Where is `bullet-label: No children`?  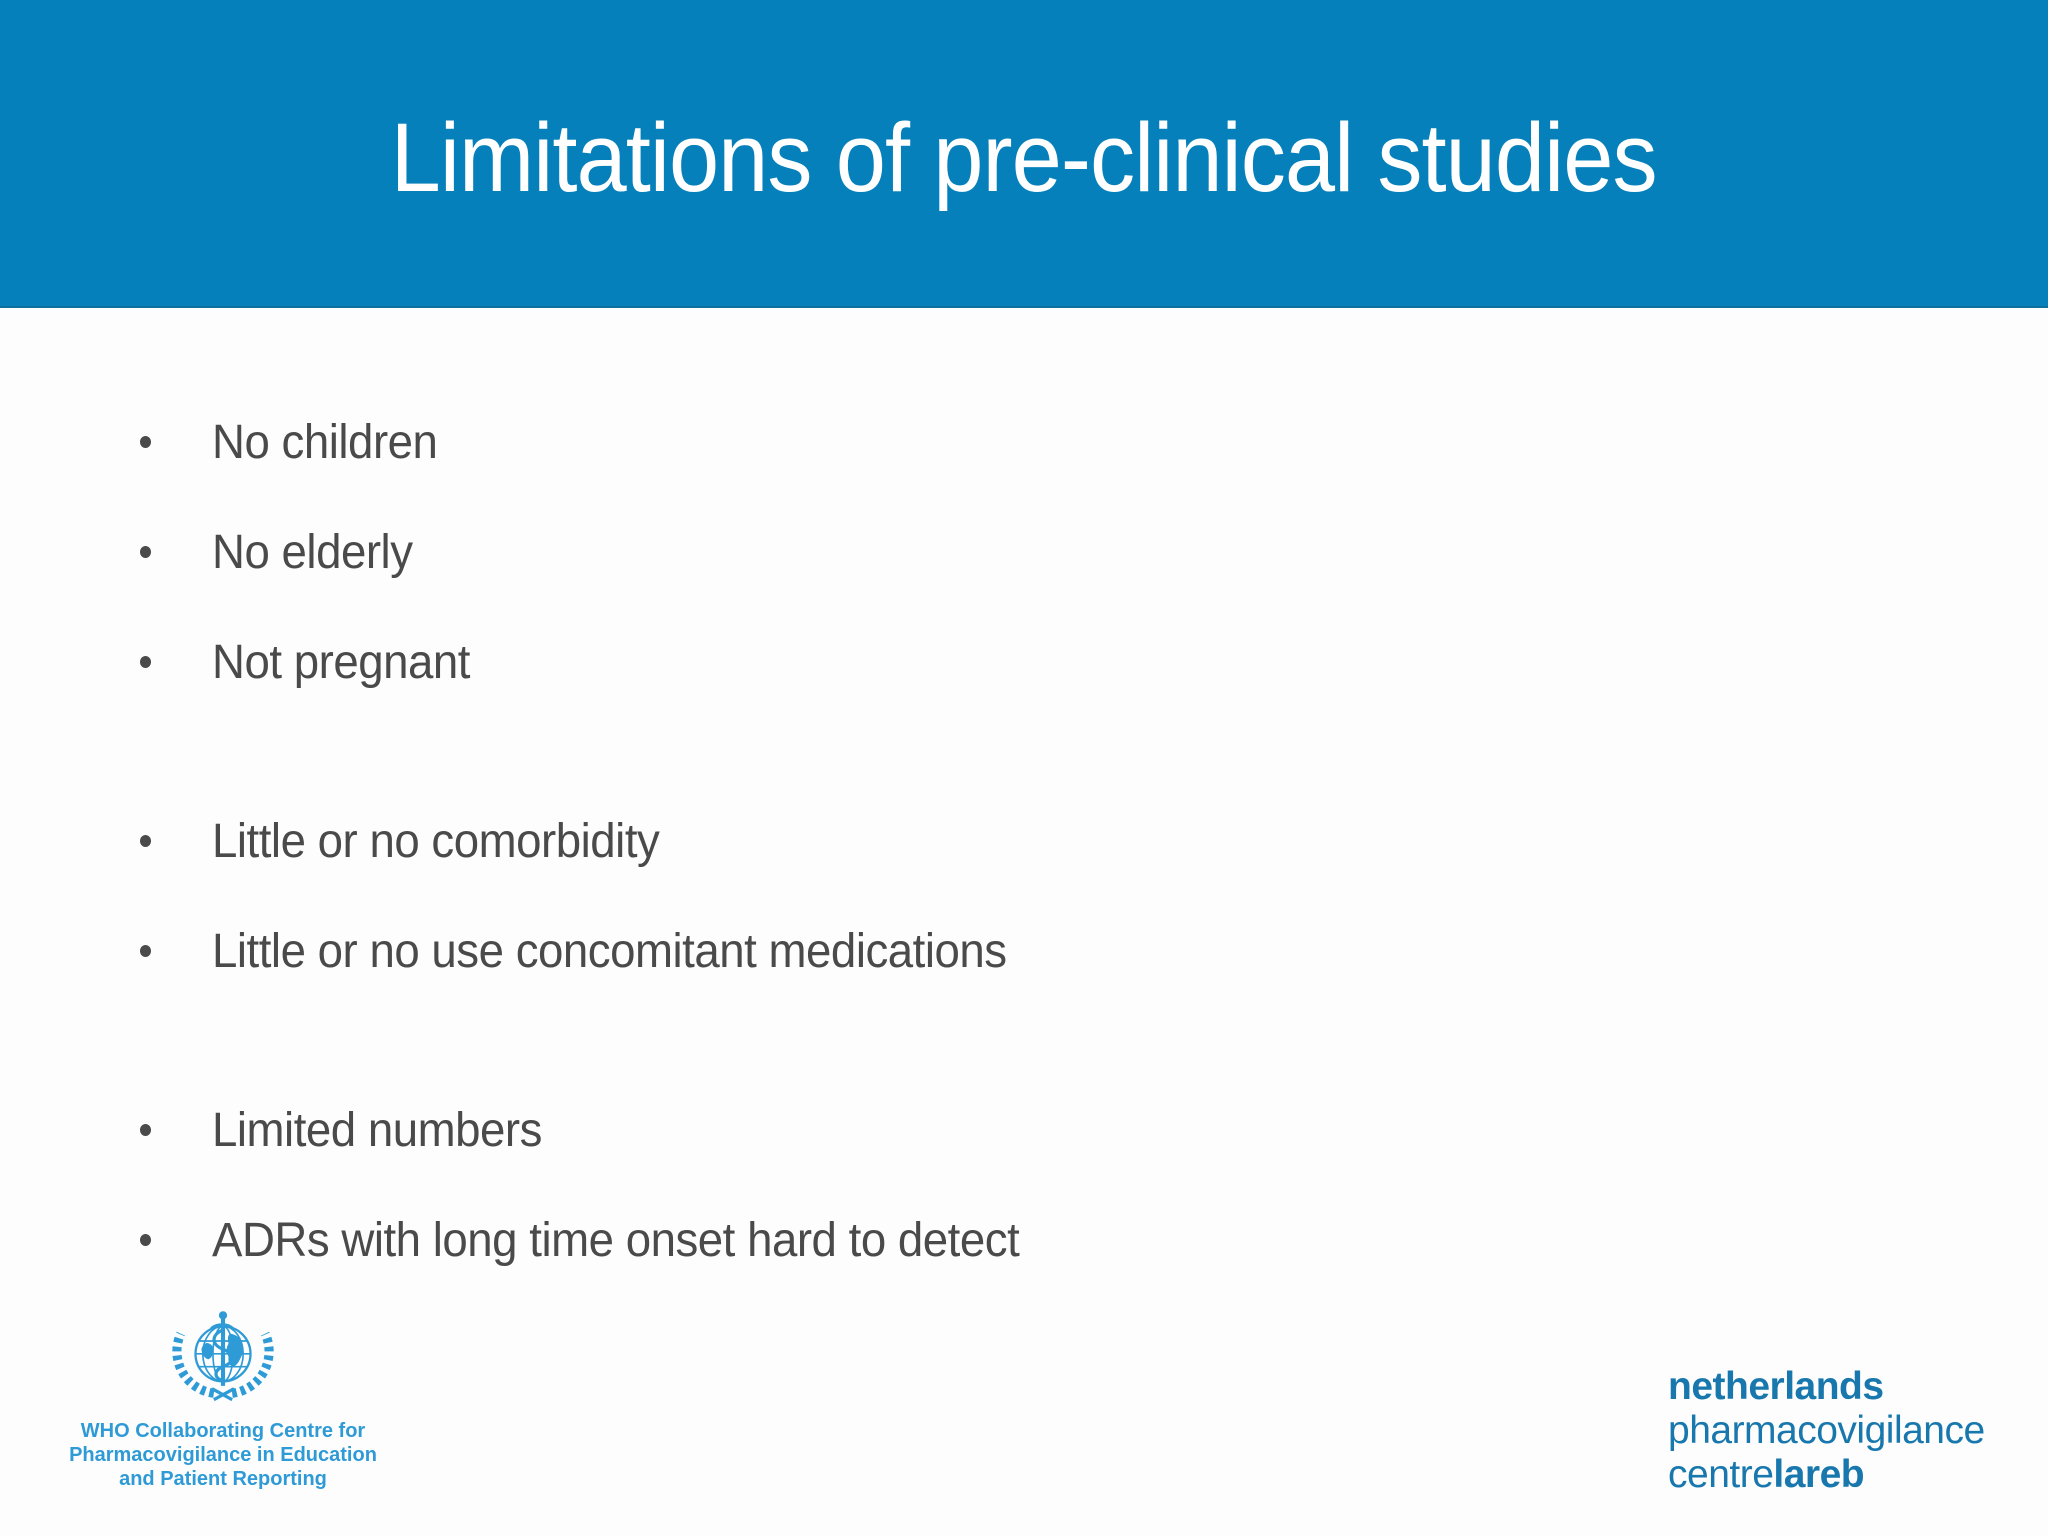
bullet-label: No children is located at coordinates (325, 442).